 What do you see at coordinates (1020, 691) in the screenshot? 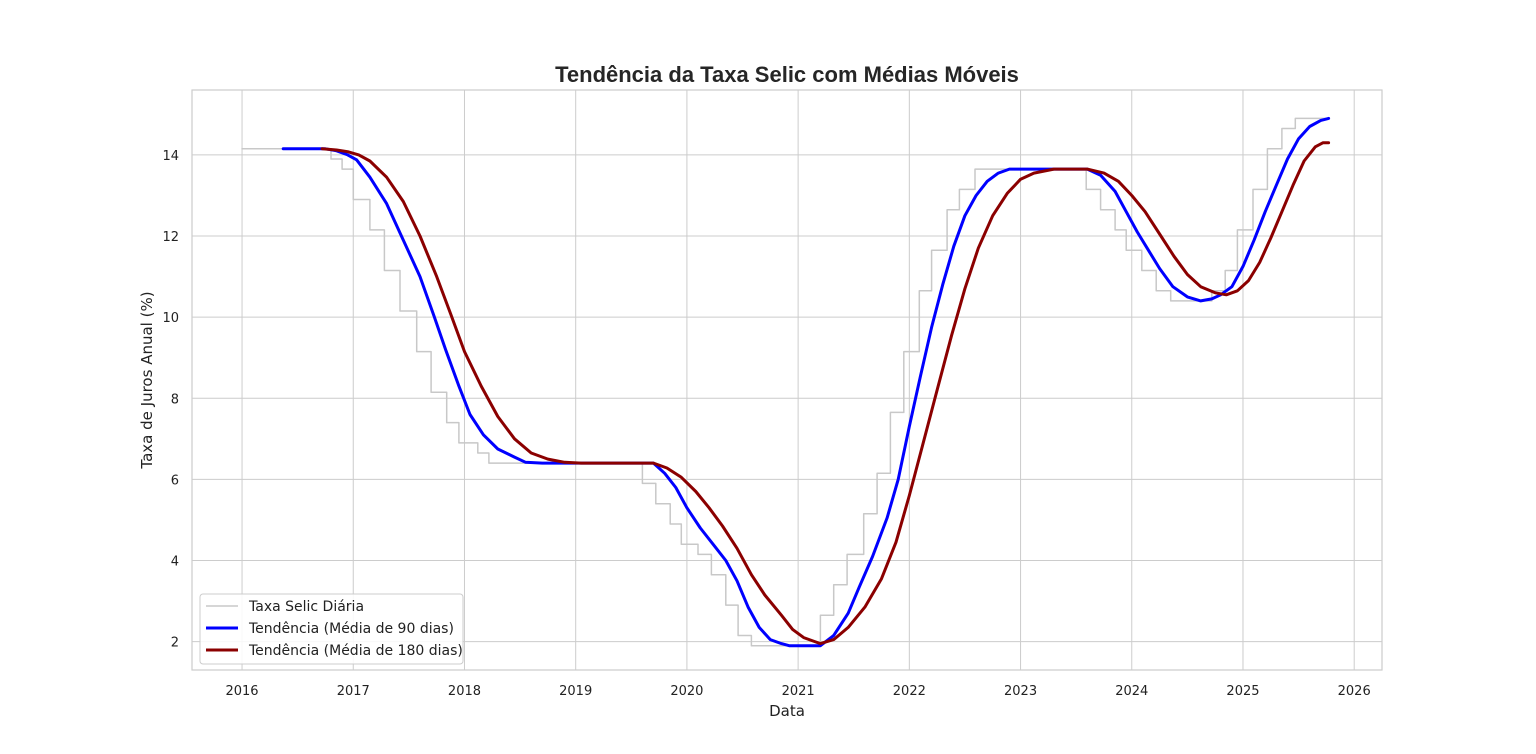
I see `x-tick-label-2023: 2023` at bounding box center [1020, 691].